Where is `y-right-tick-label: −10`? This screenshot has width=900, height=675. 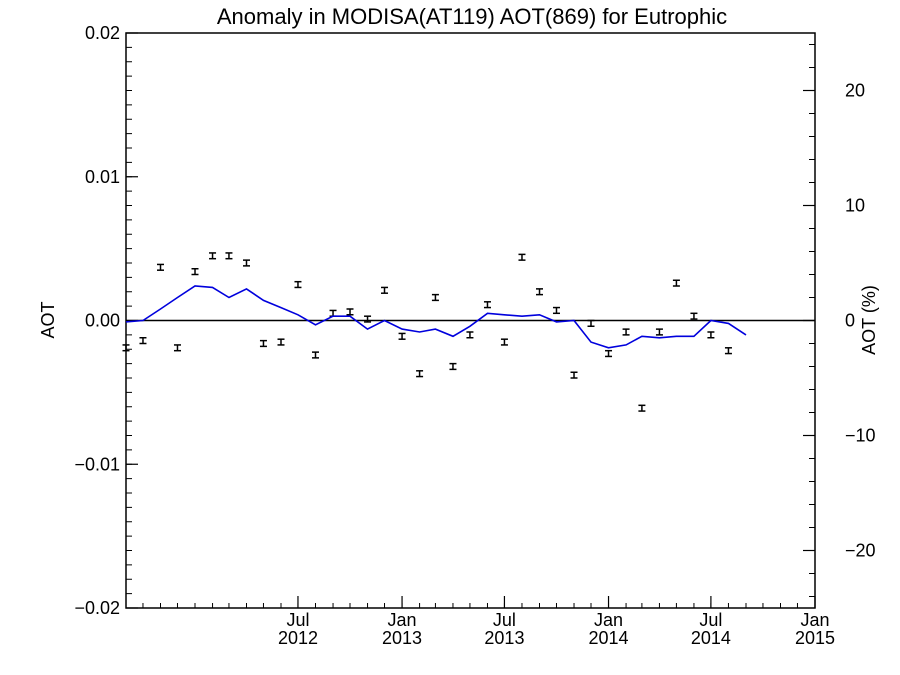 y-right-tick-label: −10 is located at coordinates (860, 436).